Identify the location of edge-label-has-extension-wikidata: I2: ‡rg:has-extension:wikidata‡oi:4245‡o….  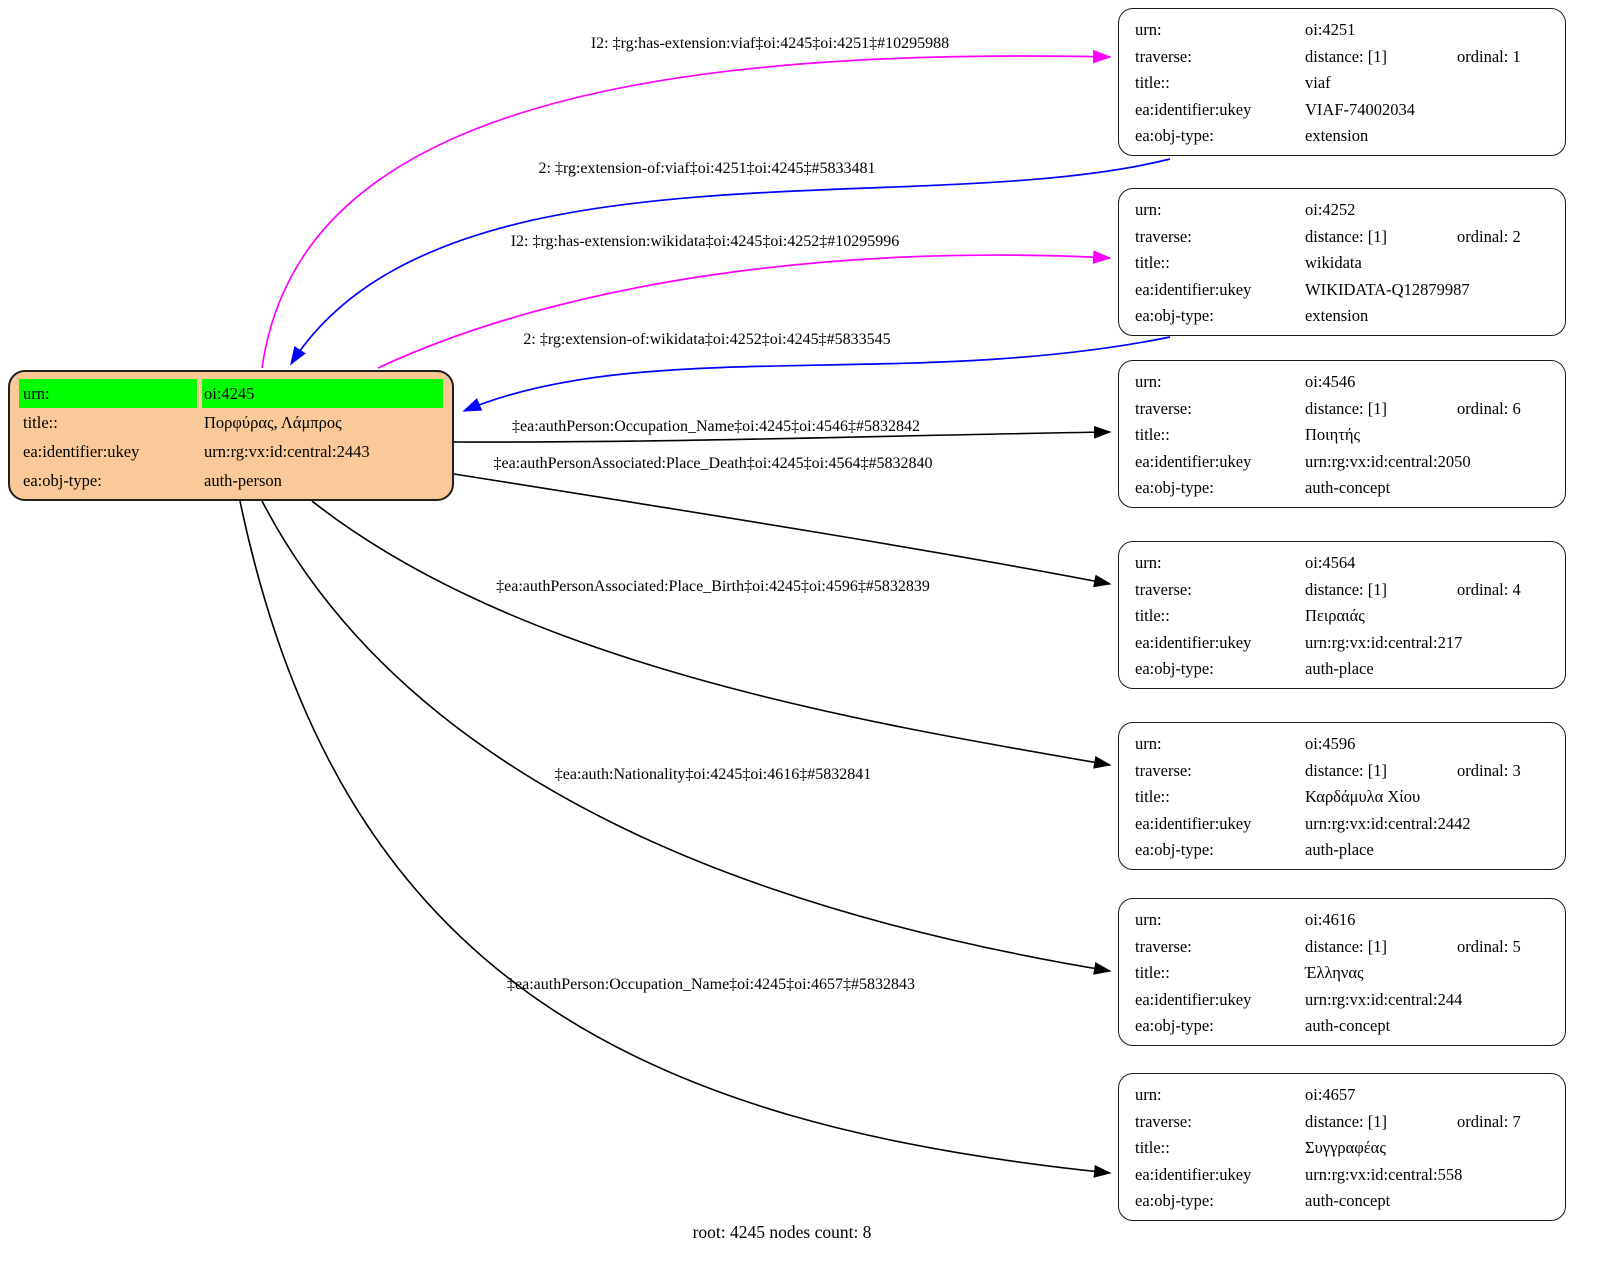
(705, 241).